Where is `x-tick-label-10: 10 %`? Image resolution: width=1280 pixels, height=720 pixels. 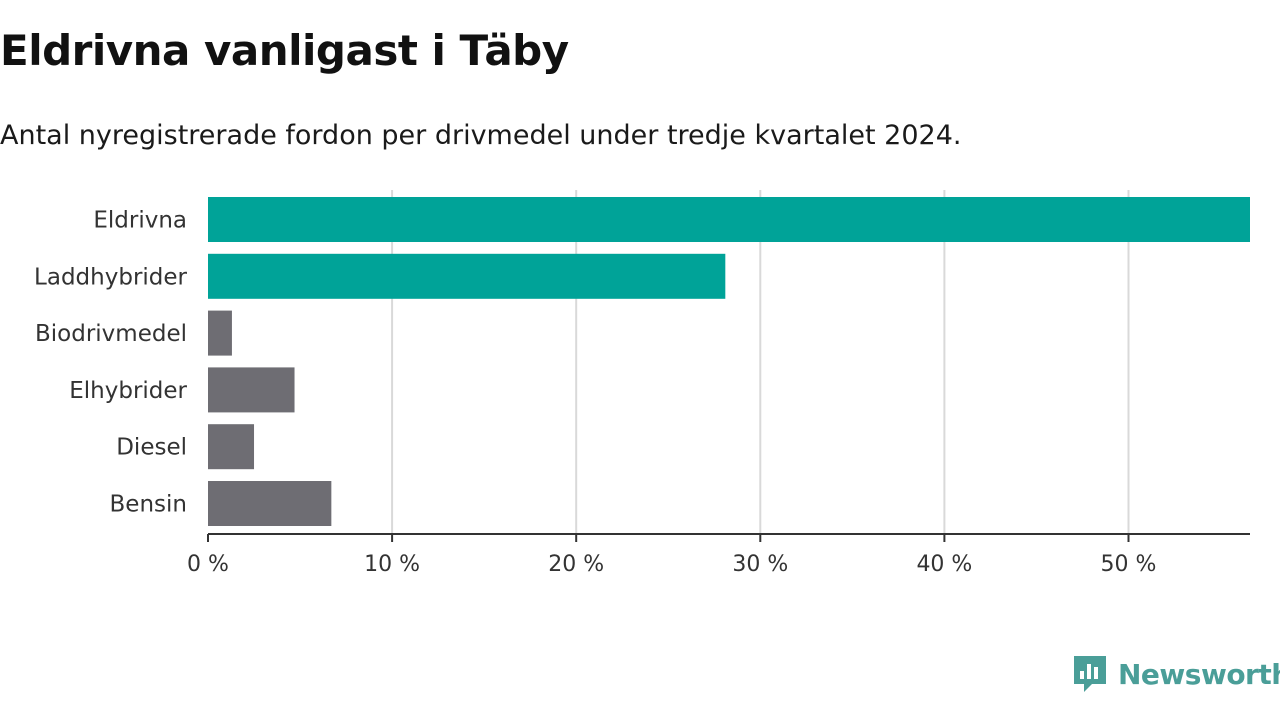
x-tick-label-10: 10 % is located at coordinates (392, 564).